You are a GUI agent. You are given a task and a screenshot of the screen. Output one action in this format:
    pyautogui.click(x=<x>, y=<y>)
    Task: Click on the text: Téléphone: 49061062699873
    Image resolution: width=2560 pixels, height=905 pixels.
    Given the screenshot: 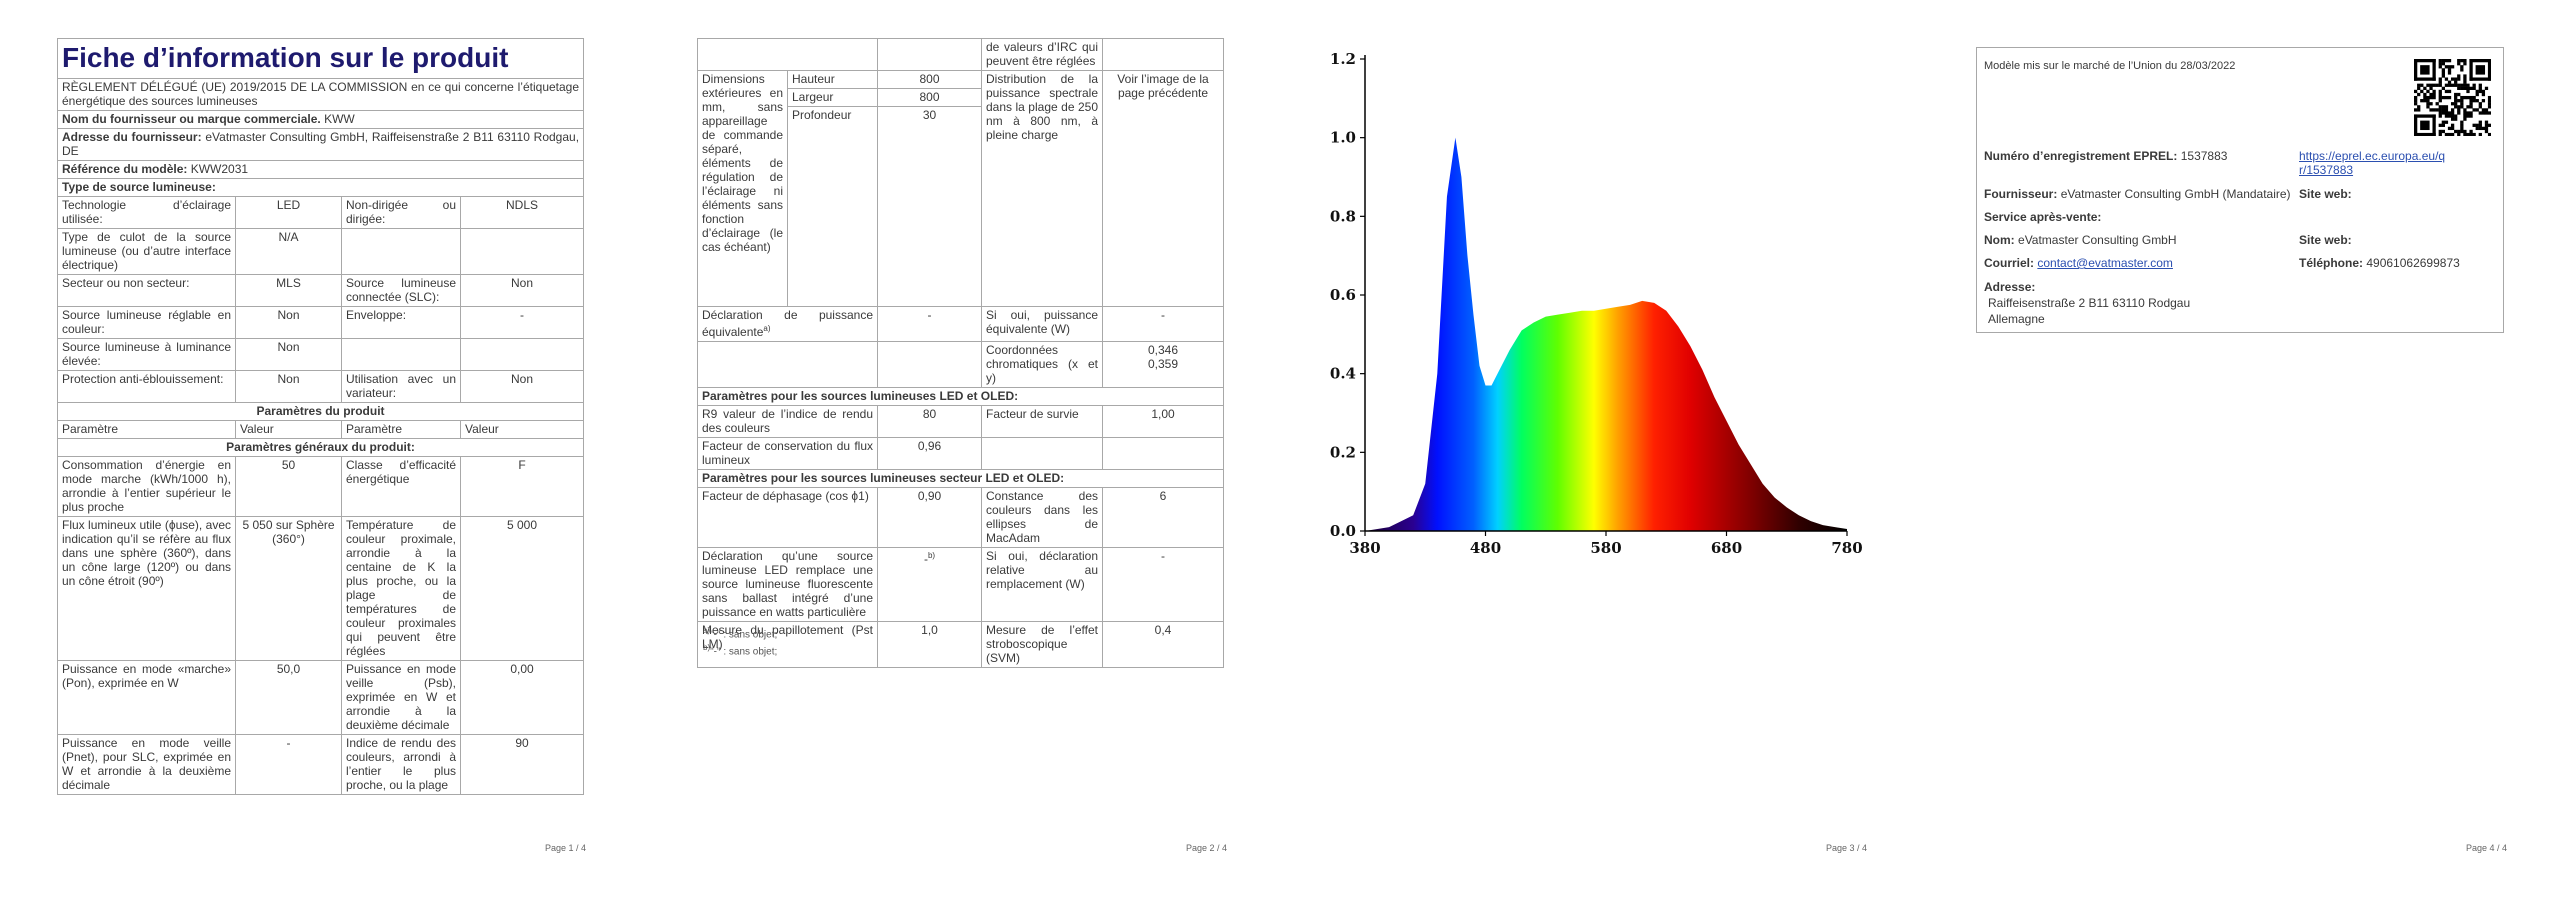 What is the action you would take?
    pyautogui.click(x=2379, y=263)
    